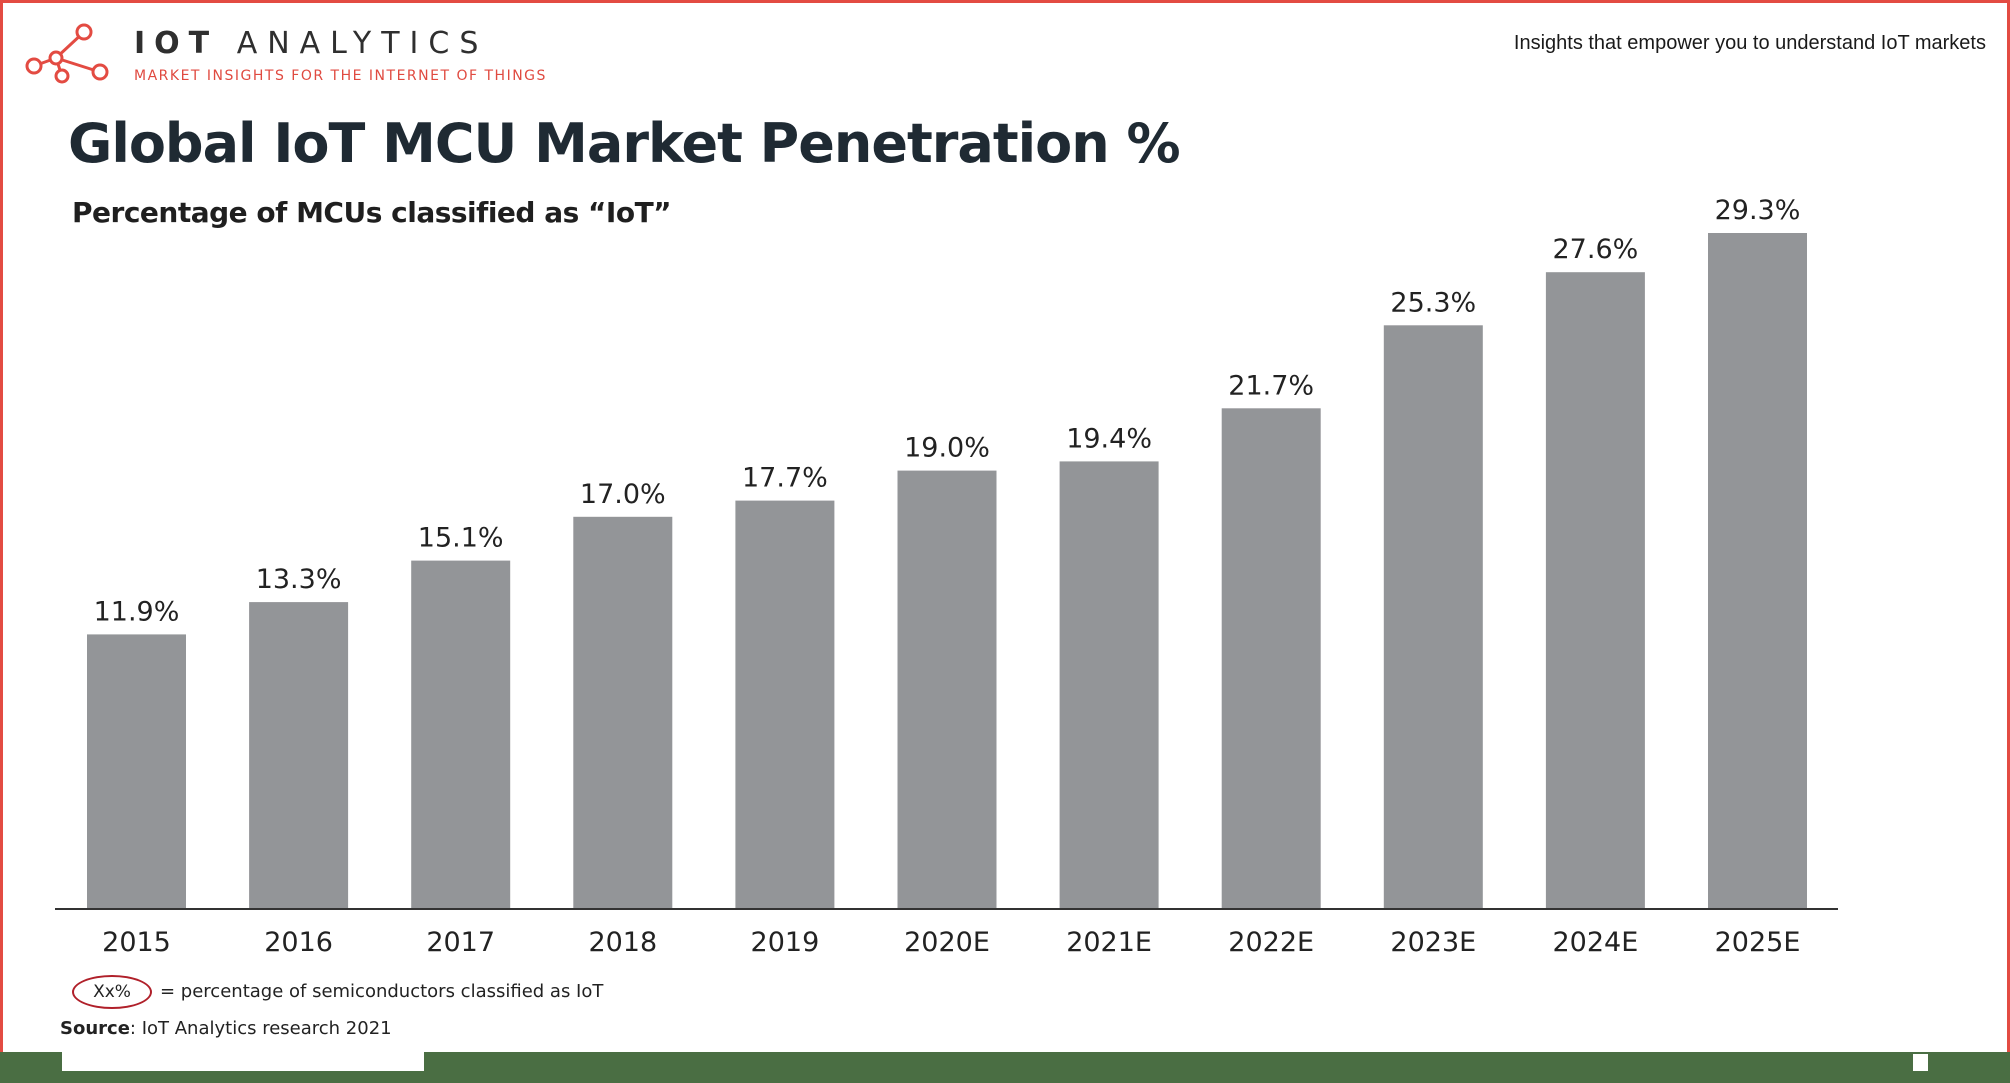 Image resolution: width=2010 pixels, height=1083 pixels. Describe the element at coordinates (785, 942) in the screenshot. I see `x-tick-label-2019: 2019` at that location.